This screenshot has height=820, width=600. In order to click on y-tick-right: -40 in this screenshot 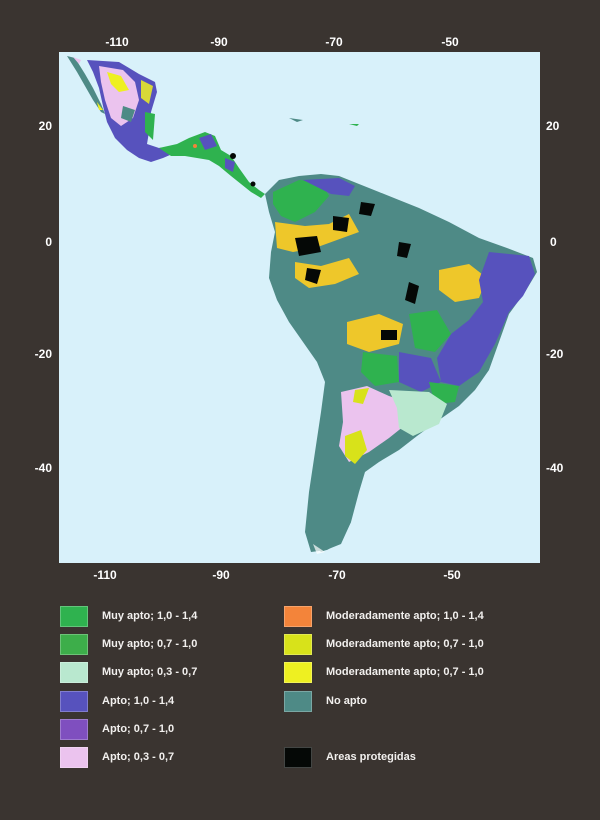, I will do `click(555, 468)`.